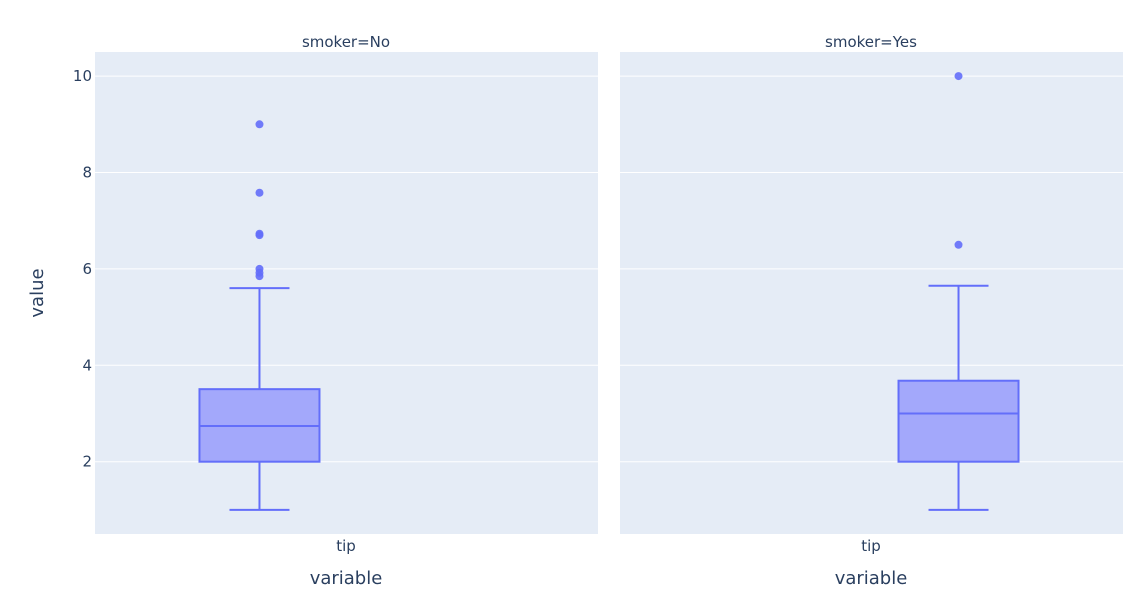 This screenshot has width=1143, height=611. I want to click on x-axis-title-right: variable, so click(871, 578).